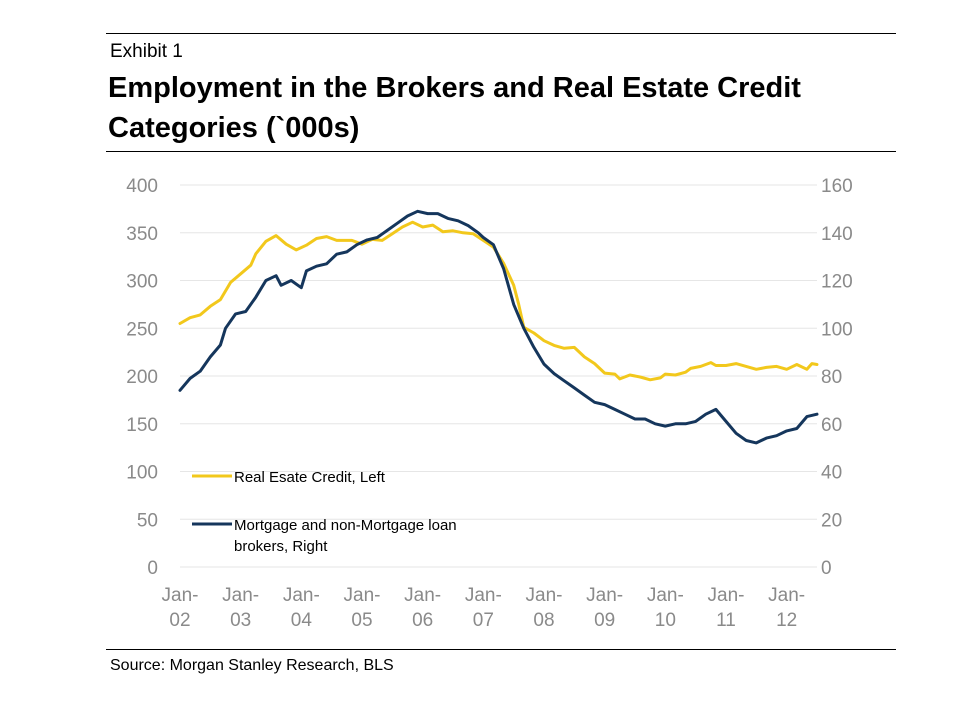 The width and height of the screenshot is (974, 725). What do you see at coordinates (310, 477) in the screenshot?
I see `legend-label-real-estate: Real Esate Credit, Left` at bounding box center [310, 477].